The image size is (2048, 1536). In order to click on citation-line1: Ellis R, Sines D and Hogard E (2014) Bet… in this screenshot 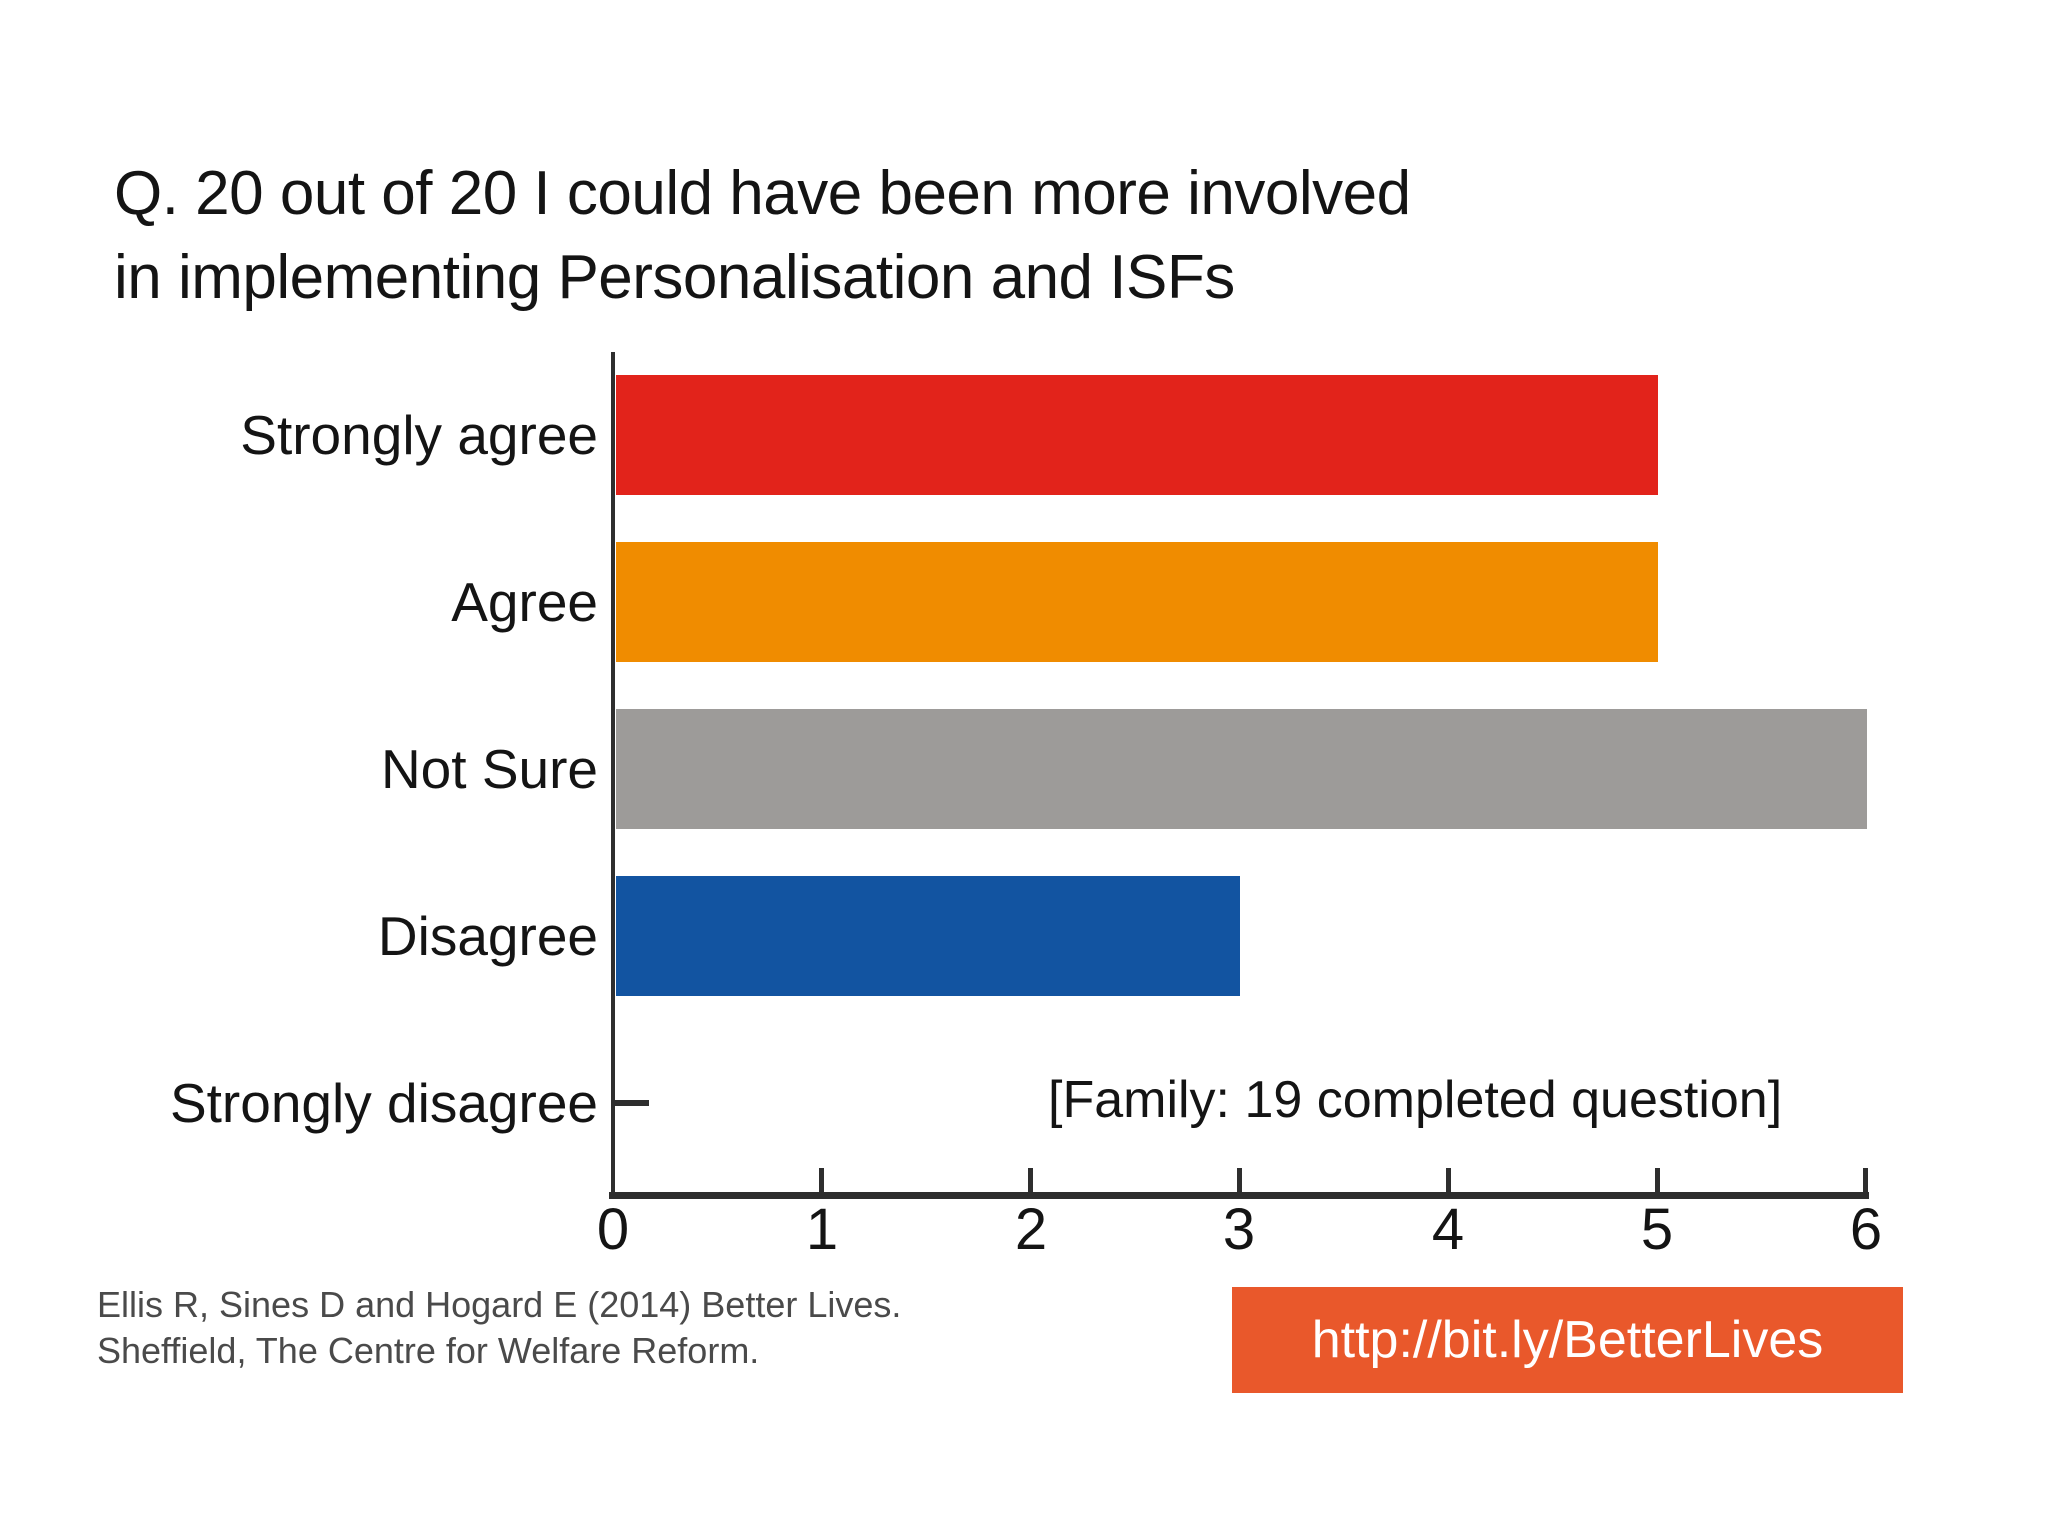, I will do `click(499, 1304)`.